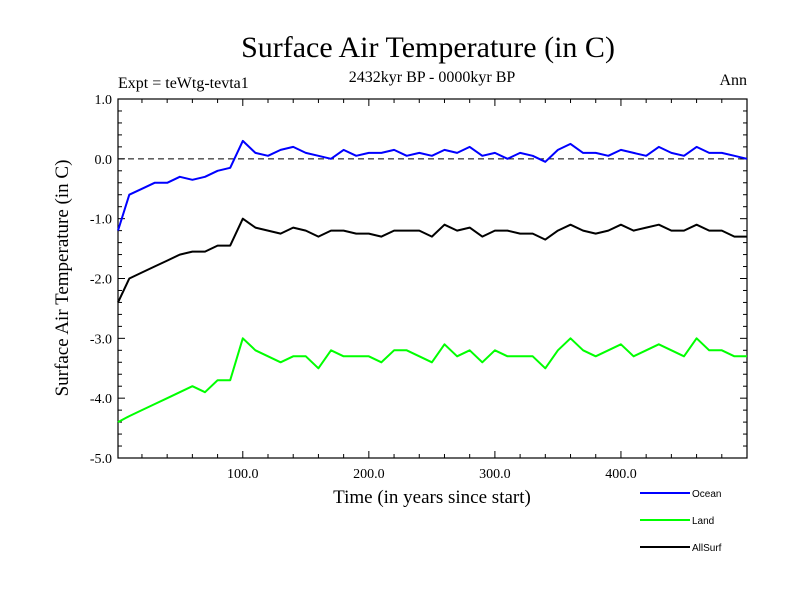 The height and width of the screenshot is (600, 800). What do you see at coordinates (101, 399) in the screenshot?
I see `y-tick-label: -4.0` at bounding box center [101, 399].